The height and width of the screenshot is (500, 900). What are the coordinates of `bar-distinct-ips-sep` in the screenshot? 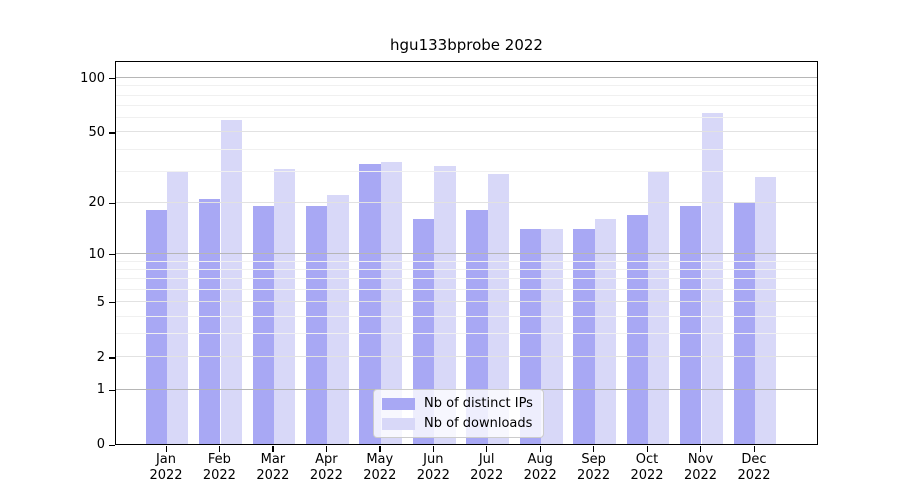 It's located at (584, 336).